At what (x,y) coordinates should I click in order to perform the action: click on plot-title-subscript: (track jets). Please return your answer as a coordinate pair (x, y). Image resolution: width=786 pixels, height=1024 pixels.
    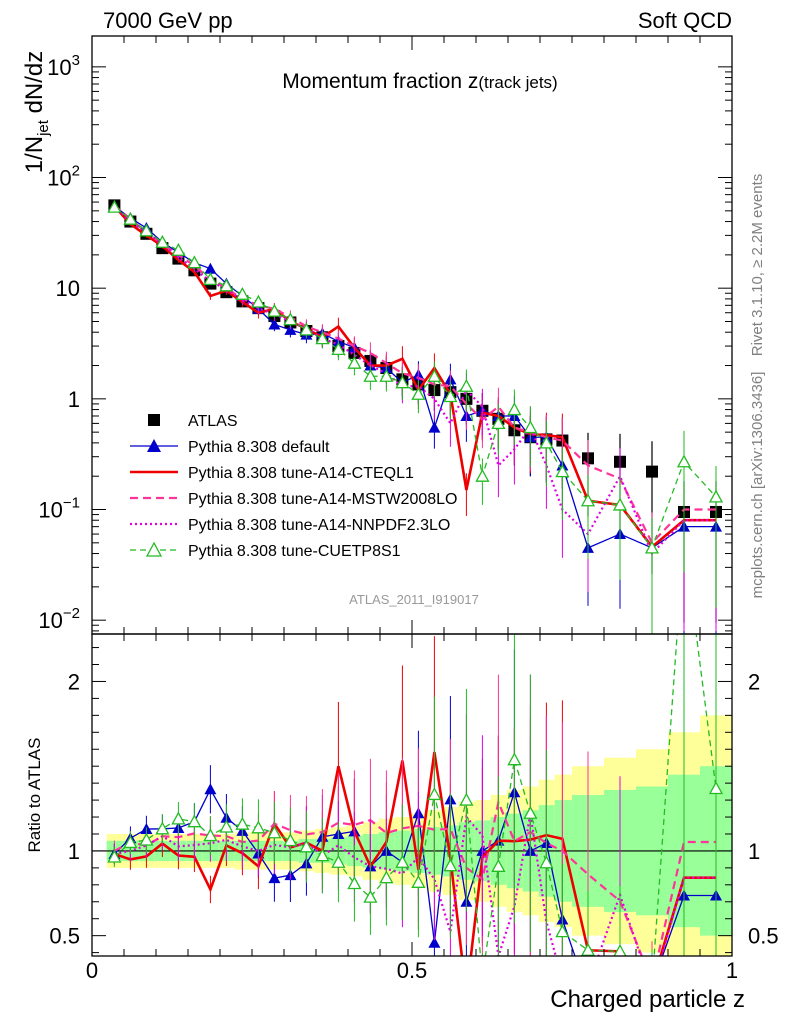
    Looking at the image, I should click on (517, 82).